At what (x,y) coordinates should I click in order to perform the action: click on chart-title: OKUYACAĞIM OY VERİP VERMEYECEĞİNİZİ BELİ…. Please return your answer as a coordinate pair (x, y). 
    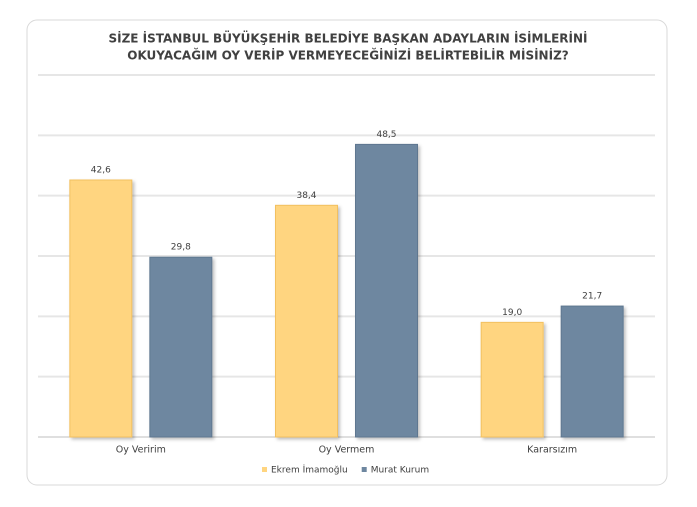
    Looking at the image, I should click on (348, 55).